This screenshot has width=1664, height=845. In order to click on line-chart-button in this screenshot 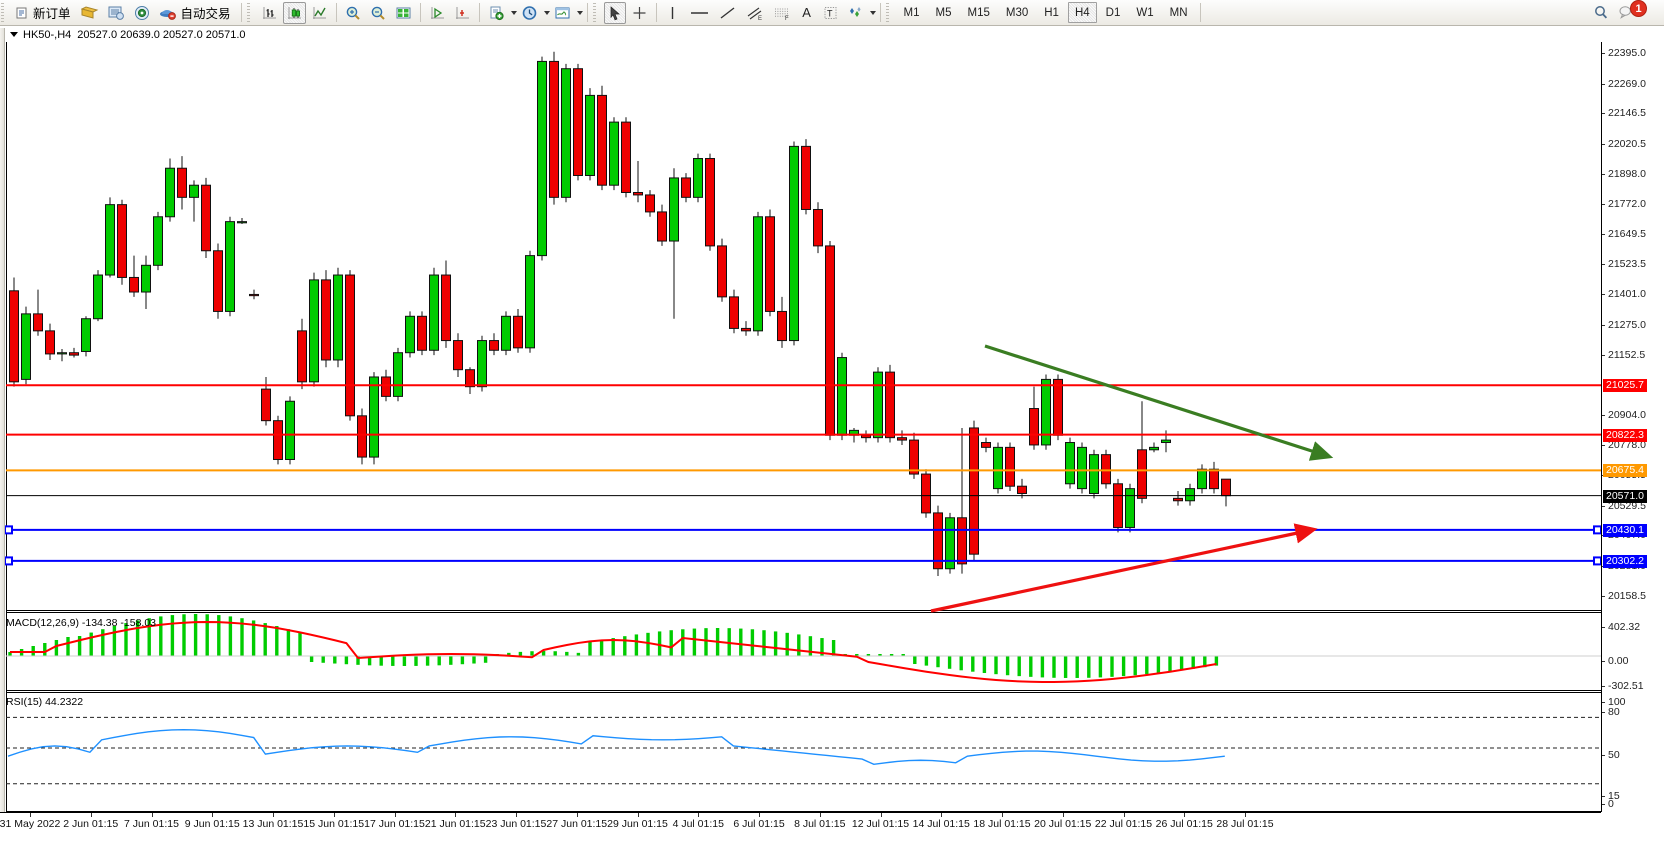, I will do `click(319, 13)`.